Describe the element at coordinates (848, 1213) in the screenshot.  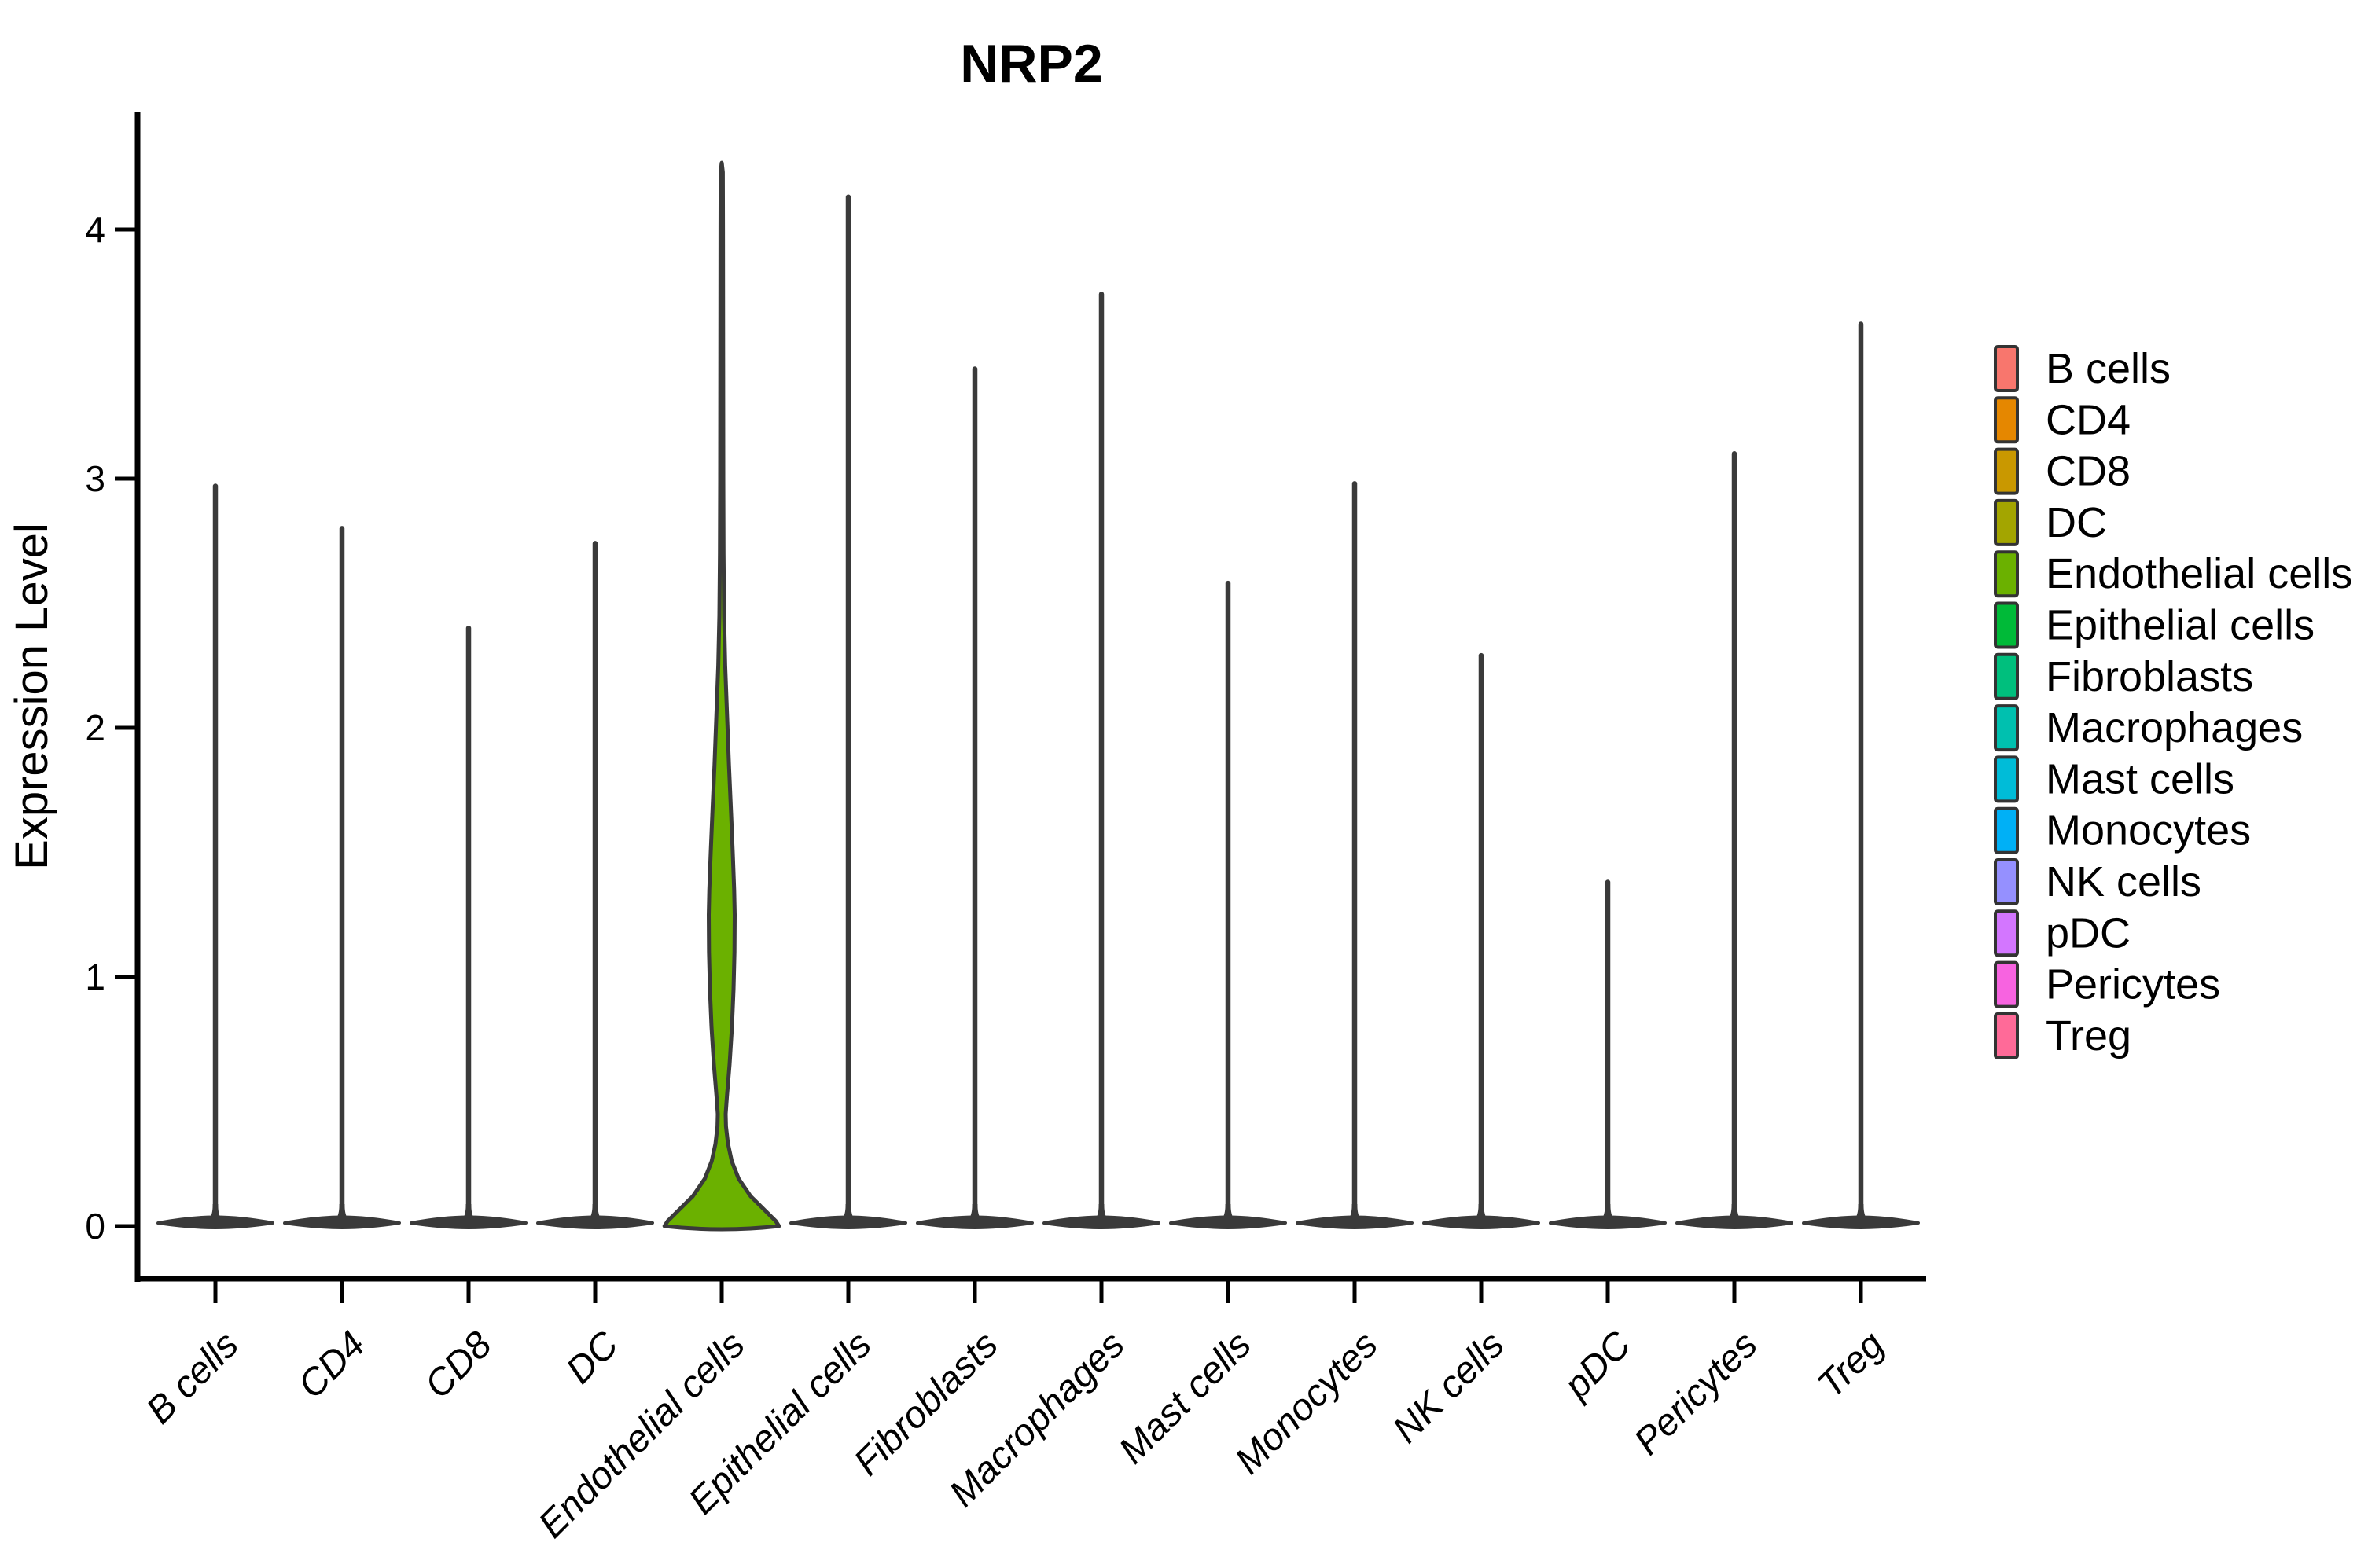
I see `violin-epithelial-cells-foot` at that location.